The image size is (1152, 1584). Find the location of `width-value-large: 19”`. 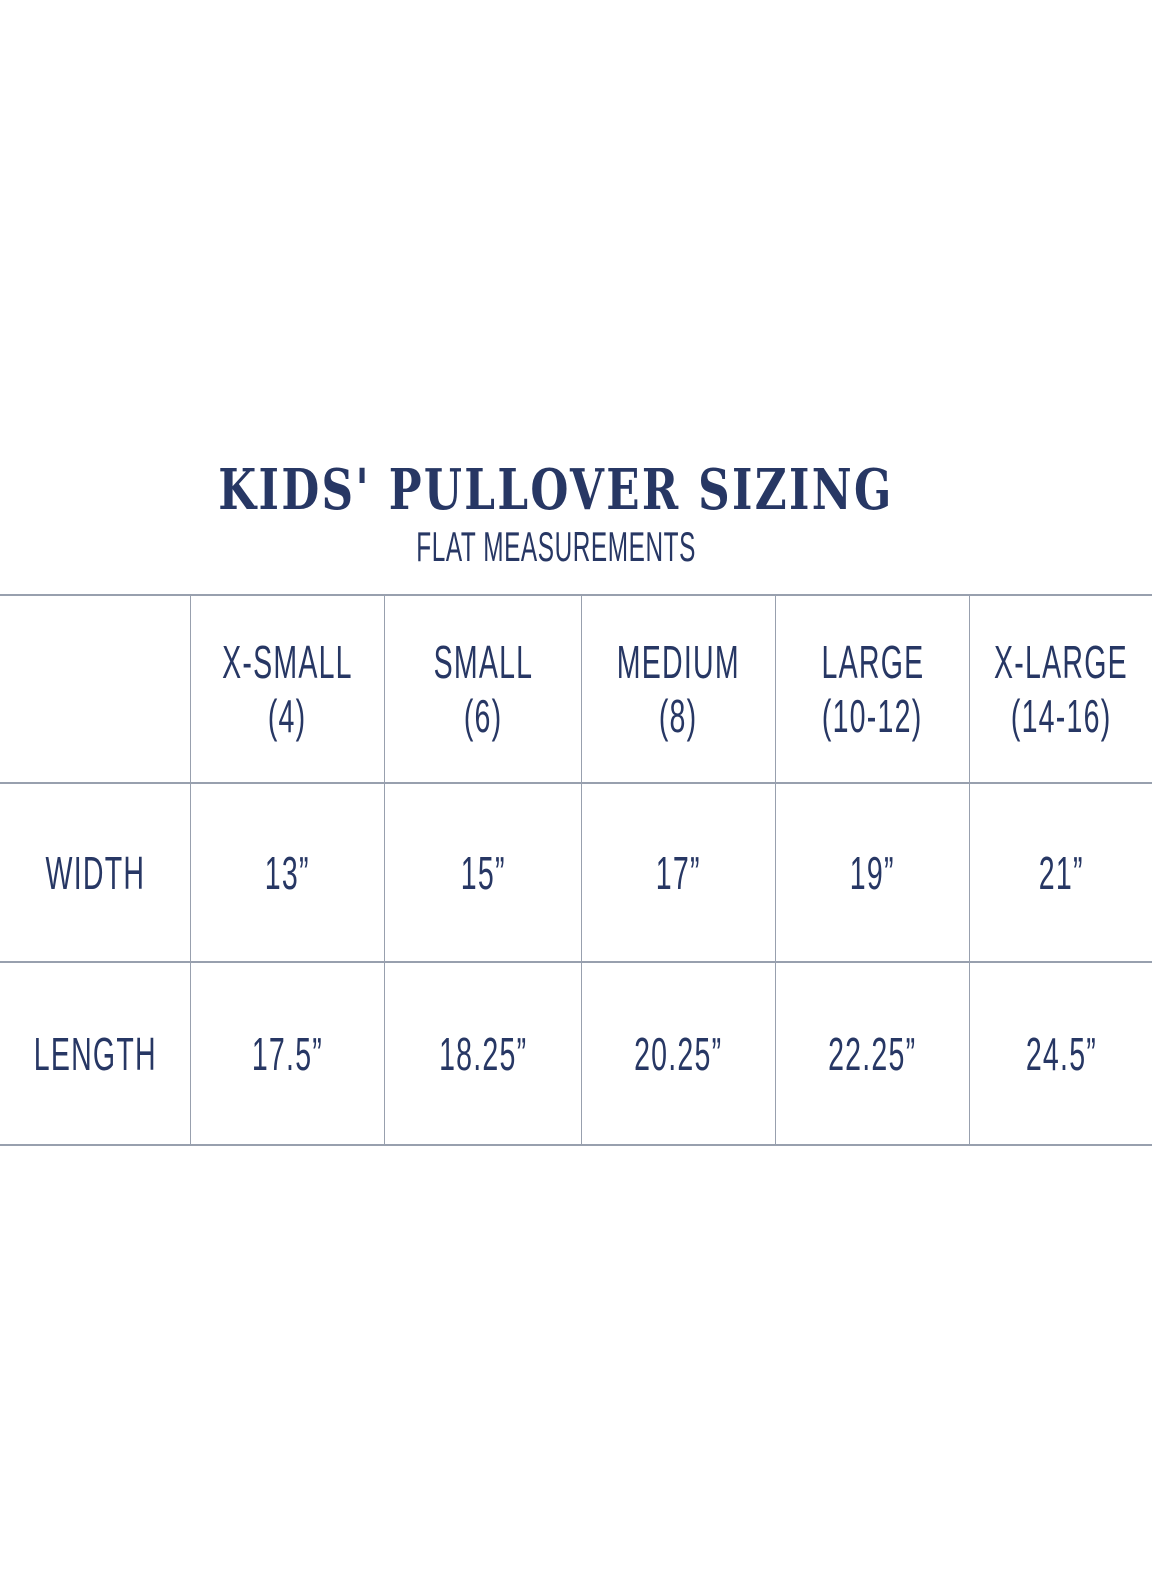

width-value-large: 19” is located at coordinates (873, 872).